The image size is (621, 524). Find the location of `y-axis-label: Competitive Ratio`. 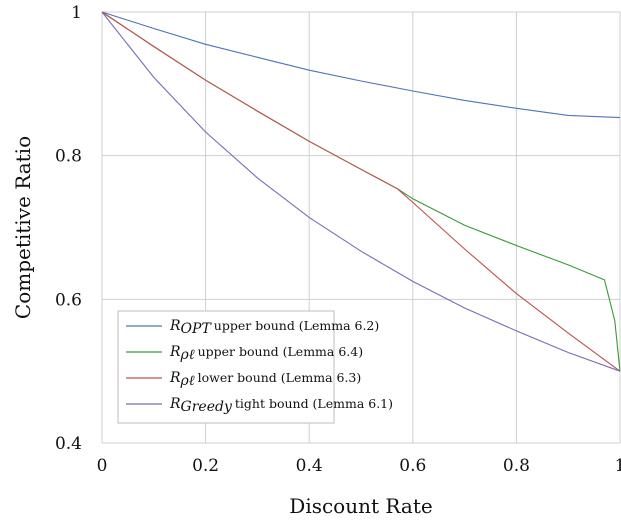

y-axis-label: Competitive Ratio is located at coordinates (23, 227).